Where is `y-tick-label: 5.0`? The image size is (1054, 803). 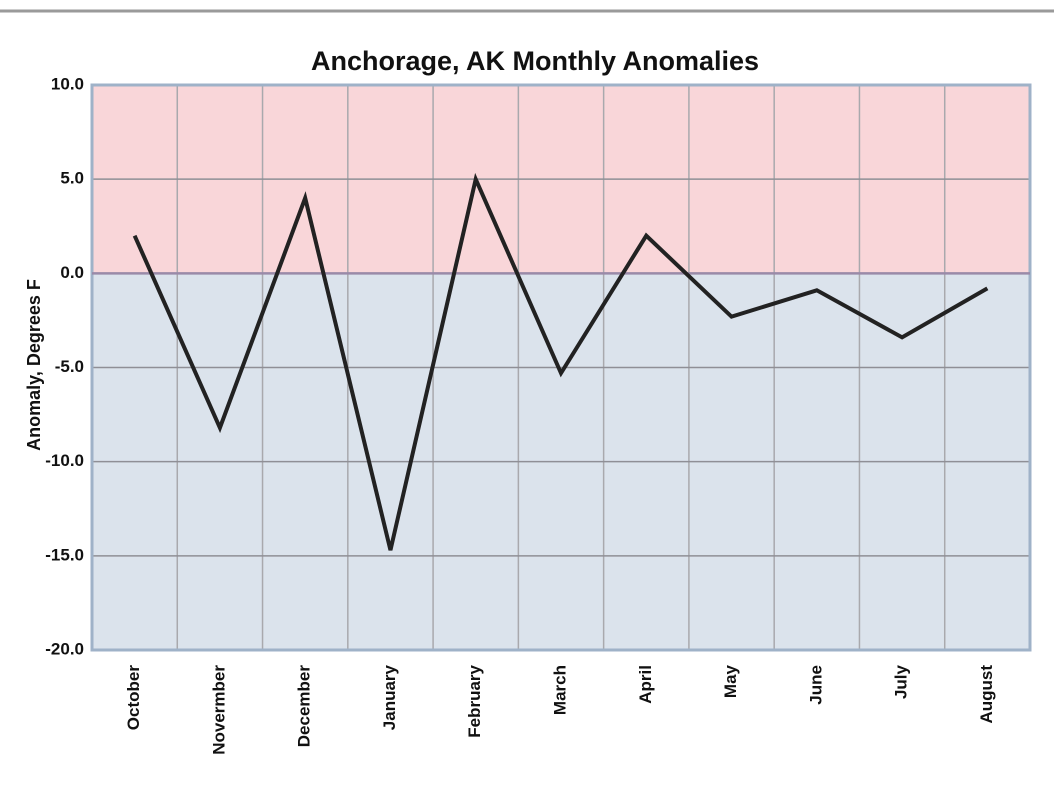
y-tick-label: 5.0 is located at coordinates (72, 178).